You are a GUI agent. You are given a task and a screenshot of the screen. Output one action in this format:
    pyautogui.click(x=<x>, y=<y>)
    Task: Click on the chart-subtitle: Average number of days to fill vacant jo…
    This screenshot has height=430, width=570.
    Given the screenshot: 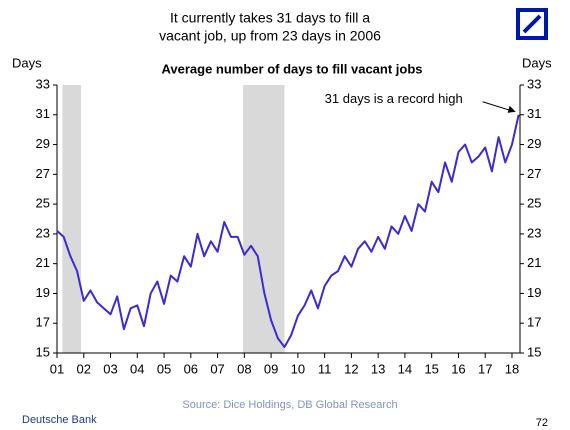 What is the action you would take?
    pyautogui.click(x=291, y=68)
    